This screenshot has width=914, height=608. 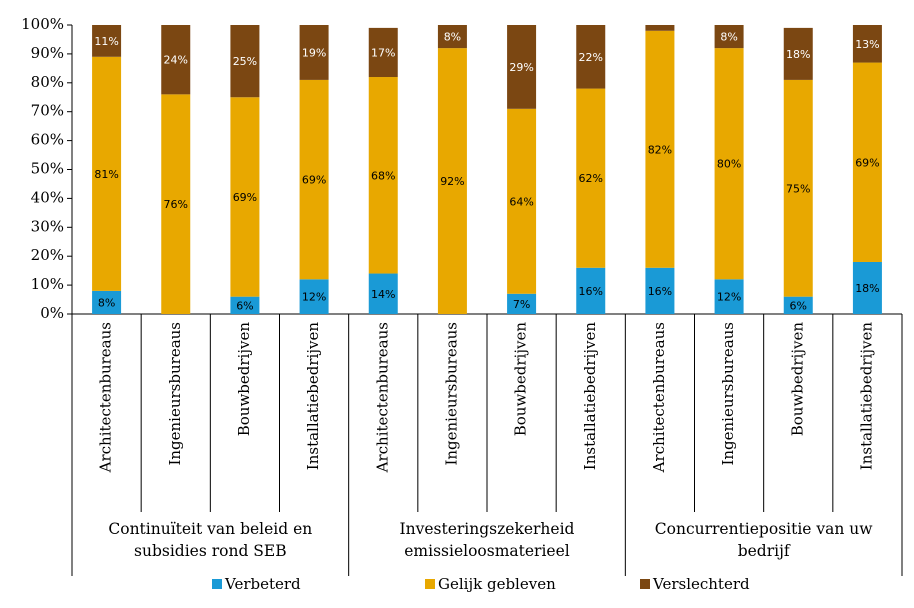 What do you see at coordinates (47, 53) in the screenshot?
I see `y-tick-label: 90%` at bounding box center [47, 53].